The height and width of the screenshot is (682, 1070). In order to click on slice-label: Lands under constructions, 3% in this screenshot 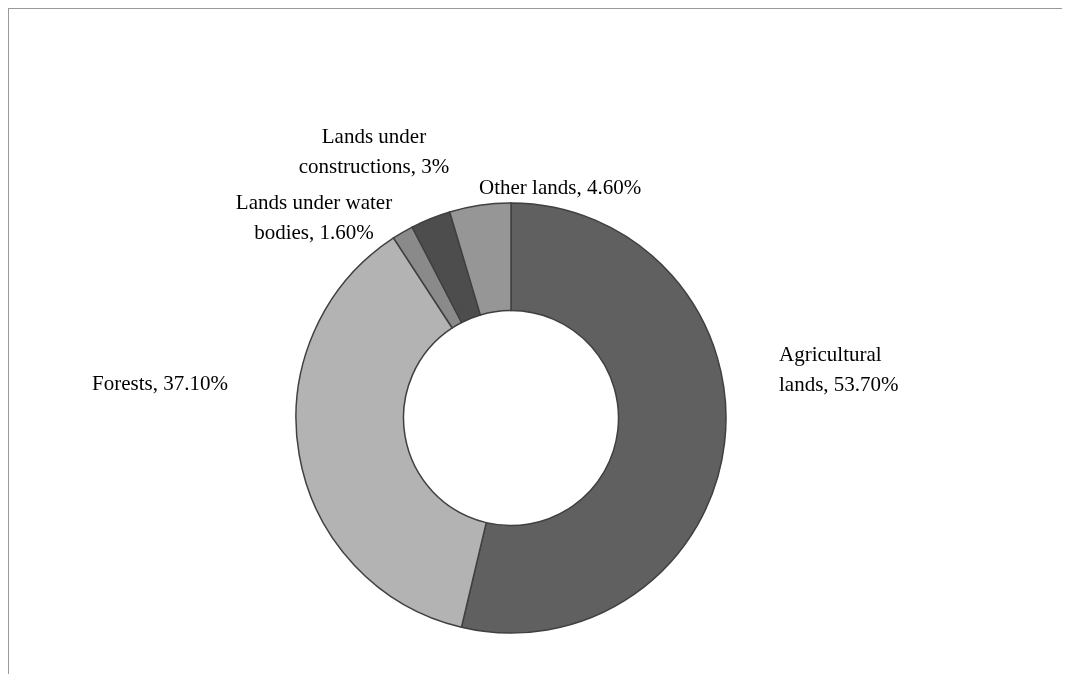, I will do `click(374, 151)`.